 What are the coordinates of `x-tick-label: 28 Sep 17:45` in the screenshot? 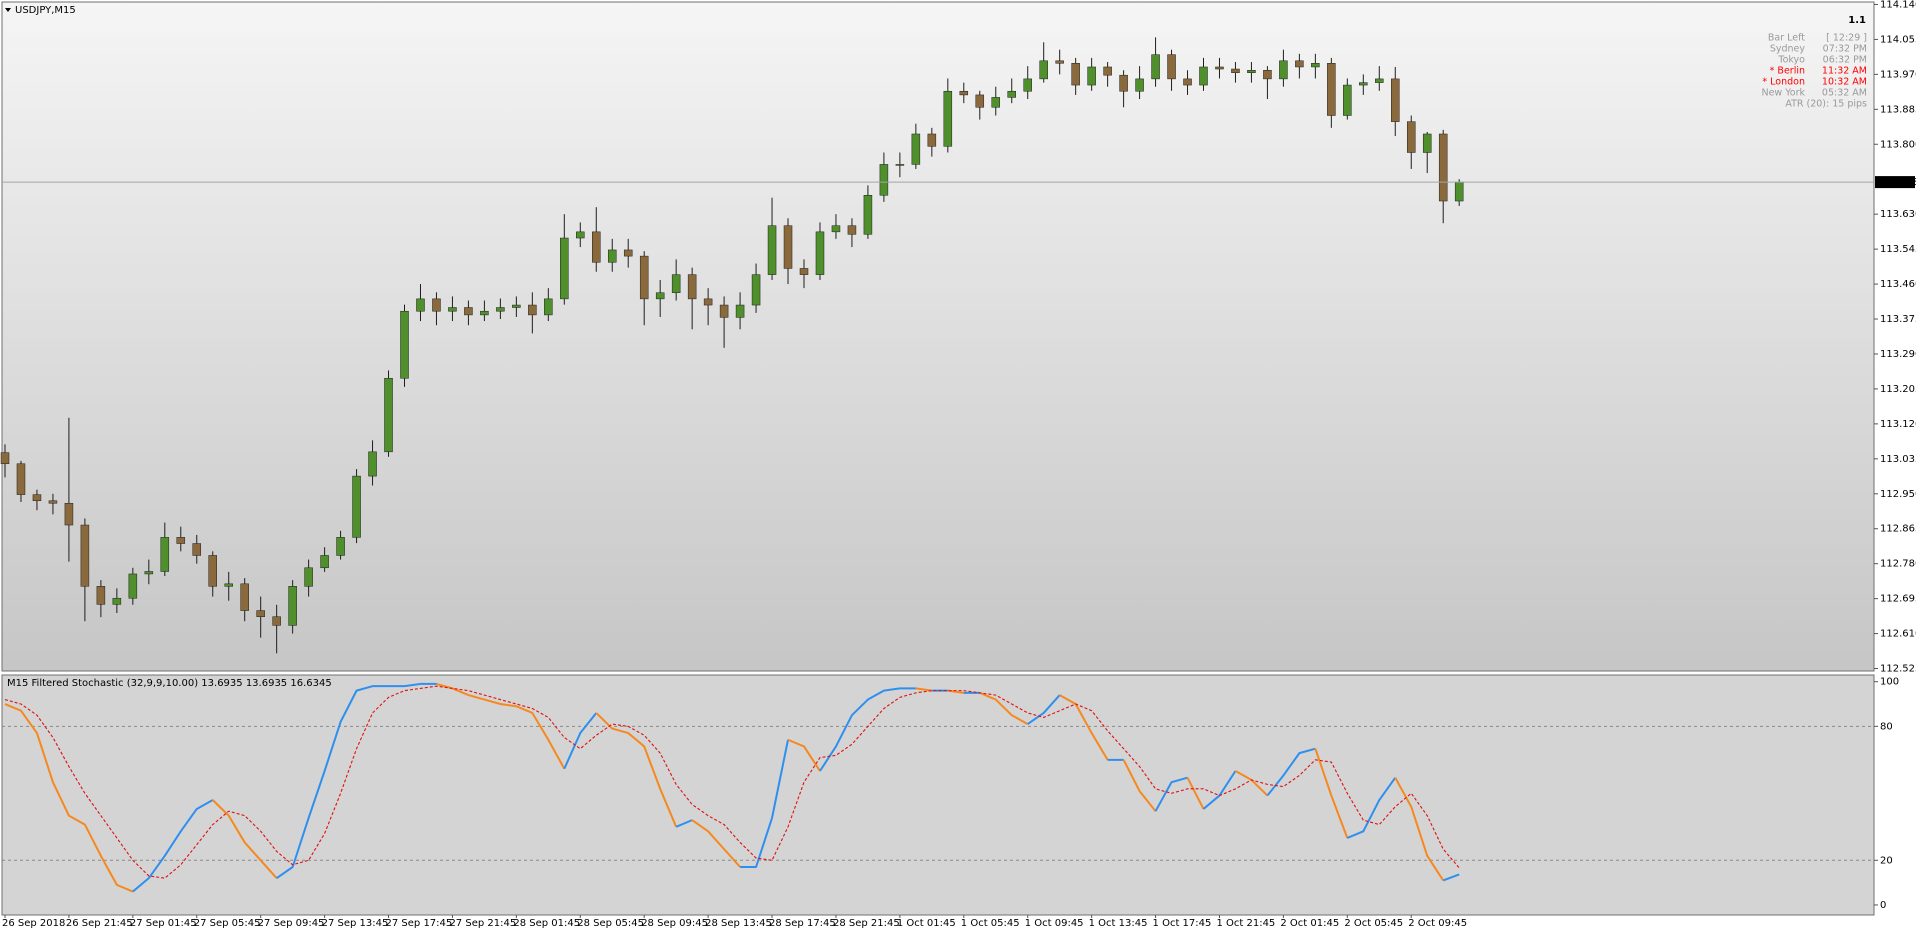 It's located at (802, 923).